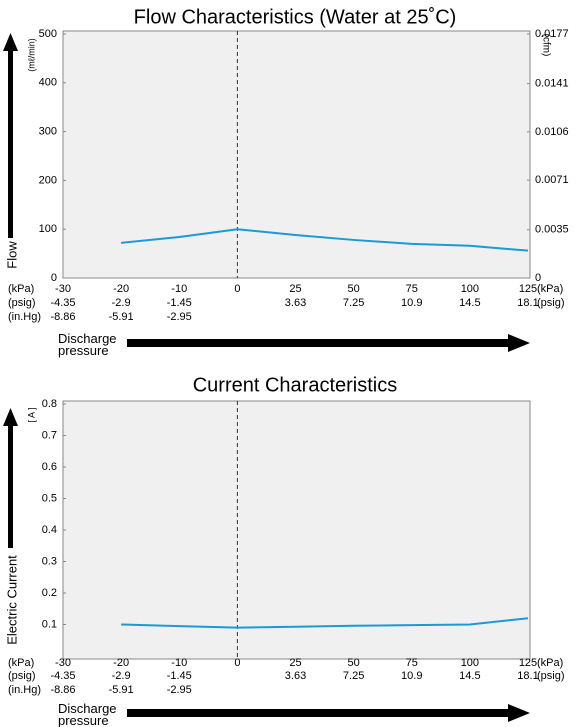  I want to click on y-label: (mℓ/min), so click(31, 54).